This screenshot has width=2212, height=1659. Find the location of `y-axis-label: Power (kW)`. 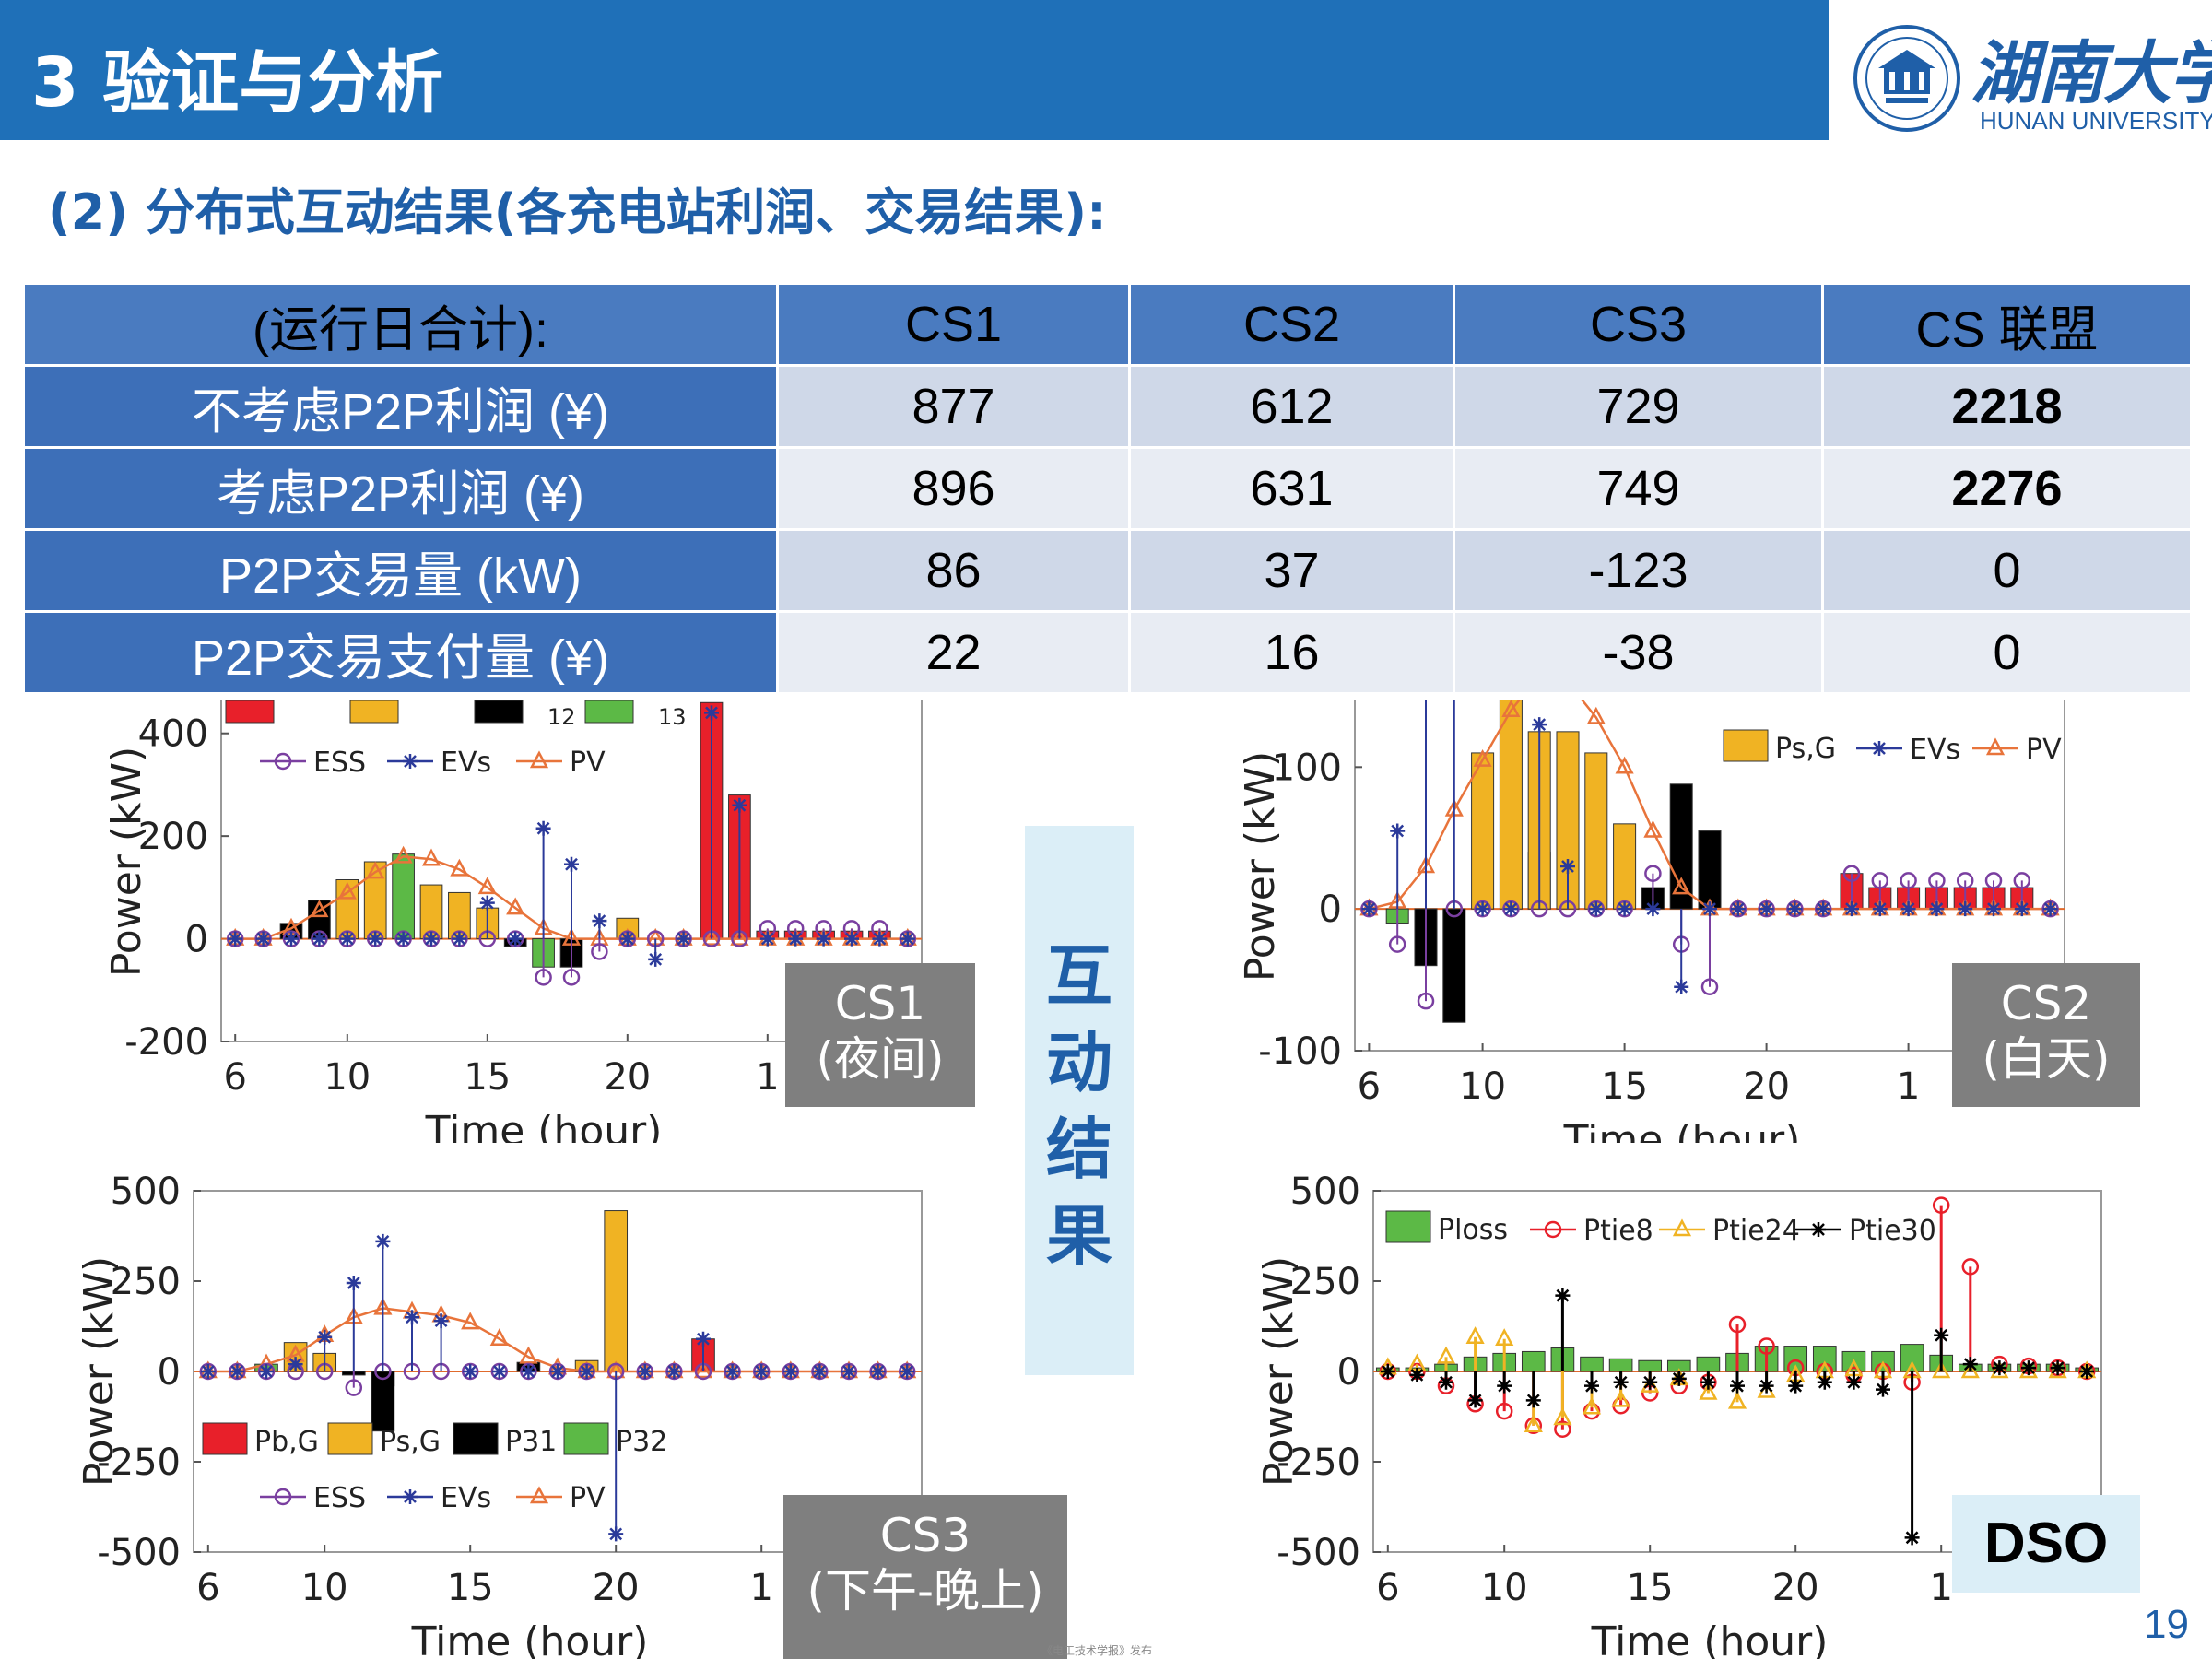

y-axis-label: Power (kW) is located at coordinates (126, 862).